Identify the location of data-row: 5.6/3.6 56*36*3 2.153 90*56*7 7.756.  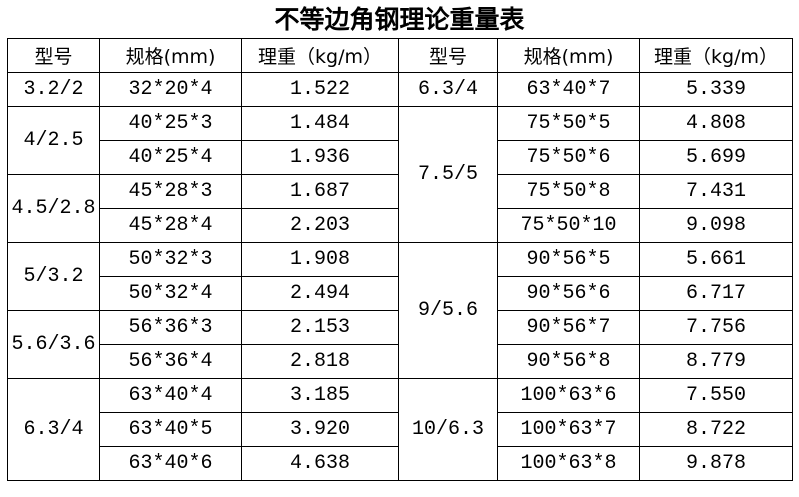
(400, 344).